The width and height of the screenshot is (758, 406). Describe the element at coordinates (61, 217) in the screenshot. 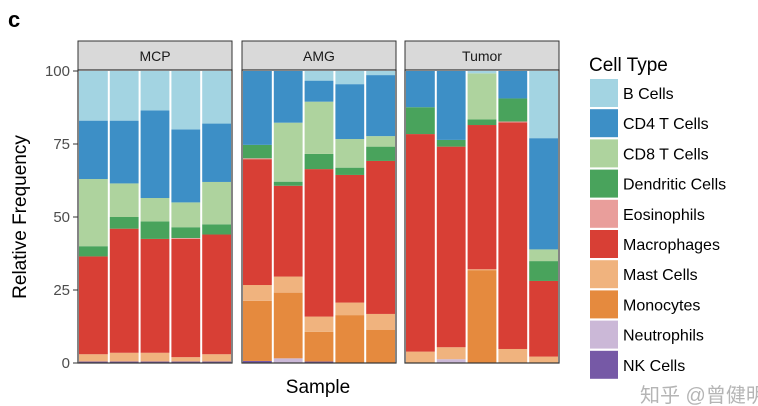

I see `y-axis: 0 25 50 75 100` at that location.